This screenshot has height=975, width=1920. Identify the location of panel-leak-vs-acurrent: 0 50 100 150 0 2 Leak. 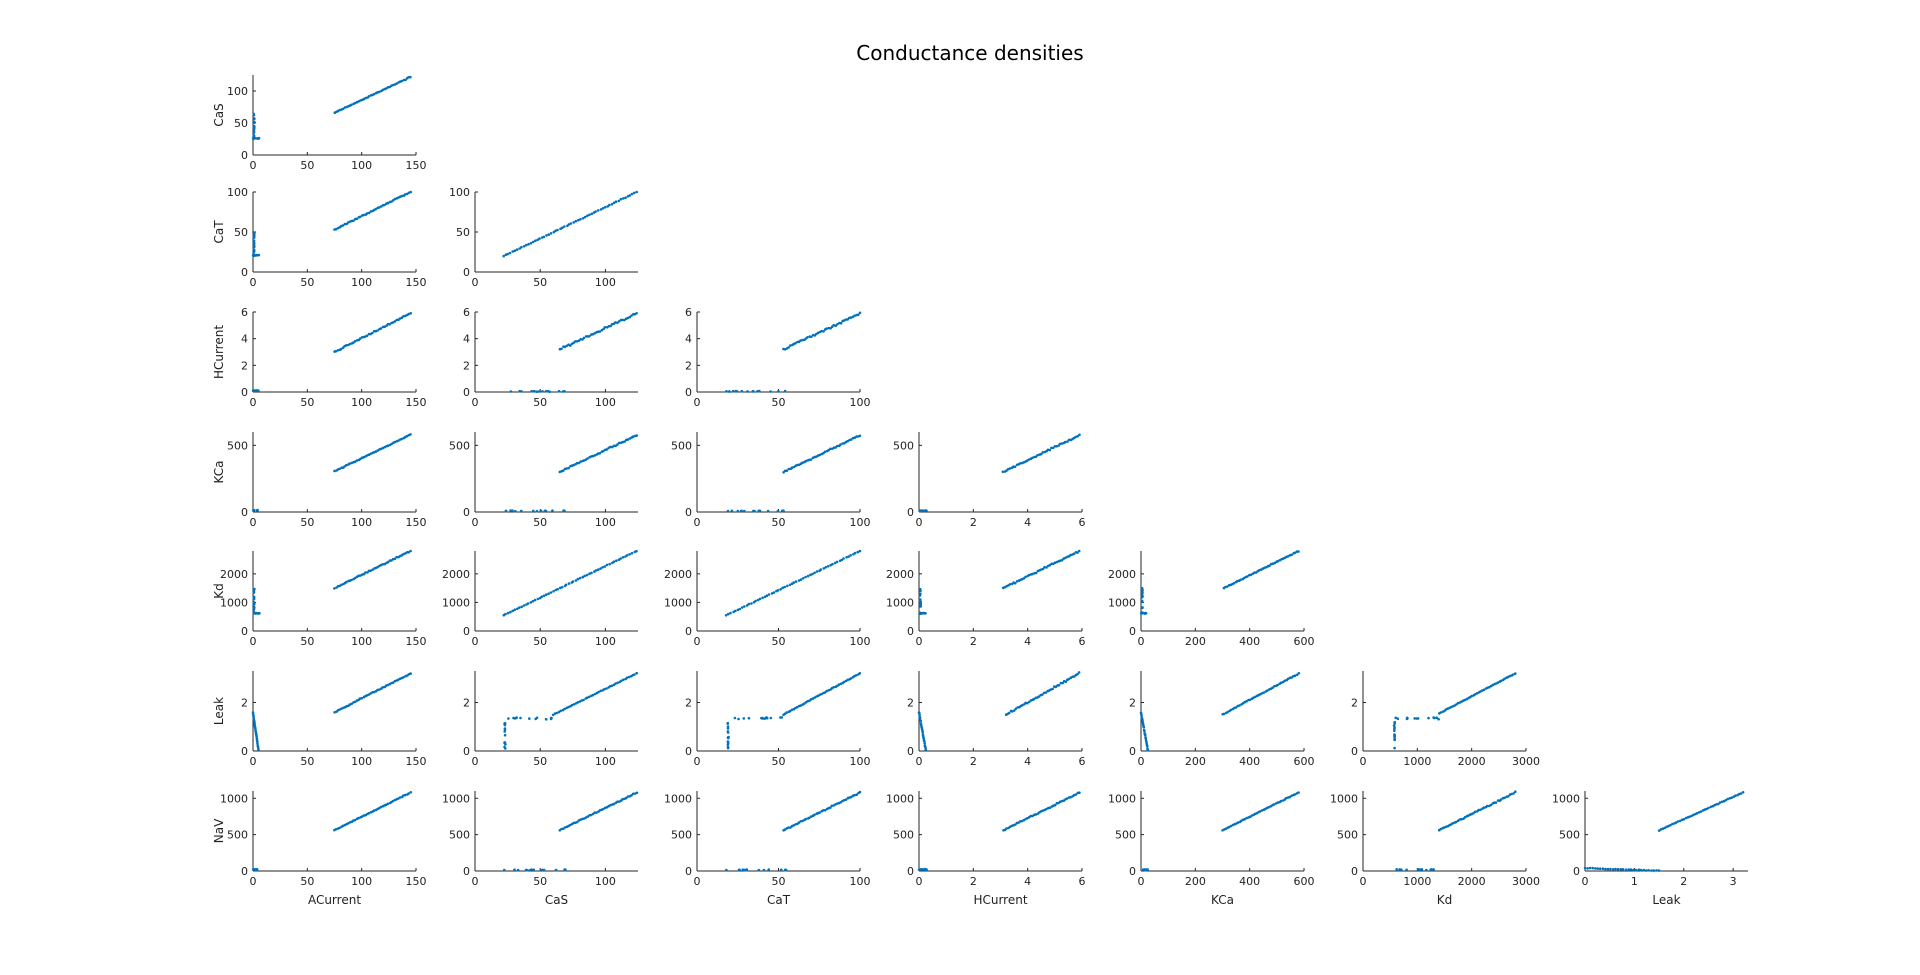
(319, 719).